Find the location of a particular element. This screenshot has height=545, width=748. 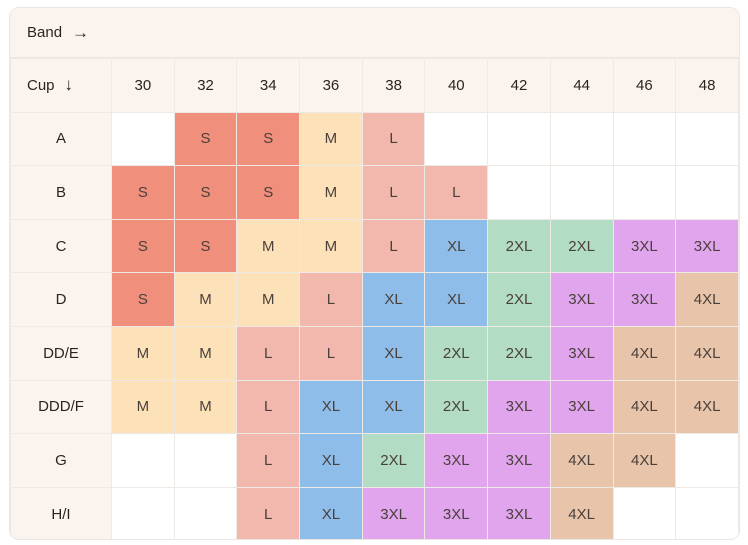

cup-row-header: DD/E is located at coordinates (61, 353).